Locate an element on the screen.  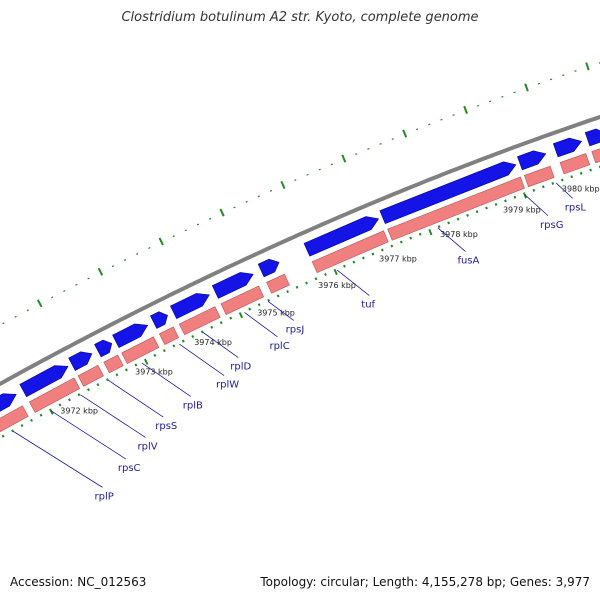
kbp-label: 3977 kbp is located at coordinates (398, 259).